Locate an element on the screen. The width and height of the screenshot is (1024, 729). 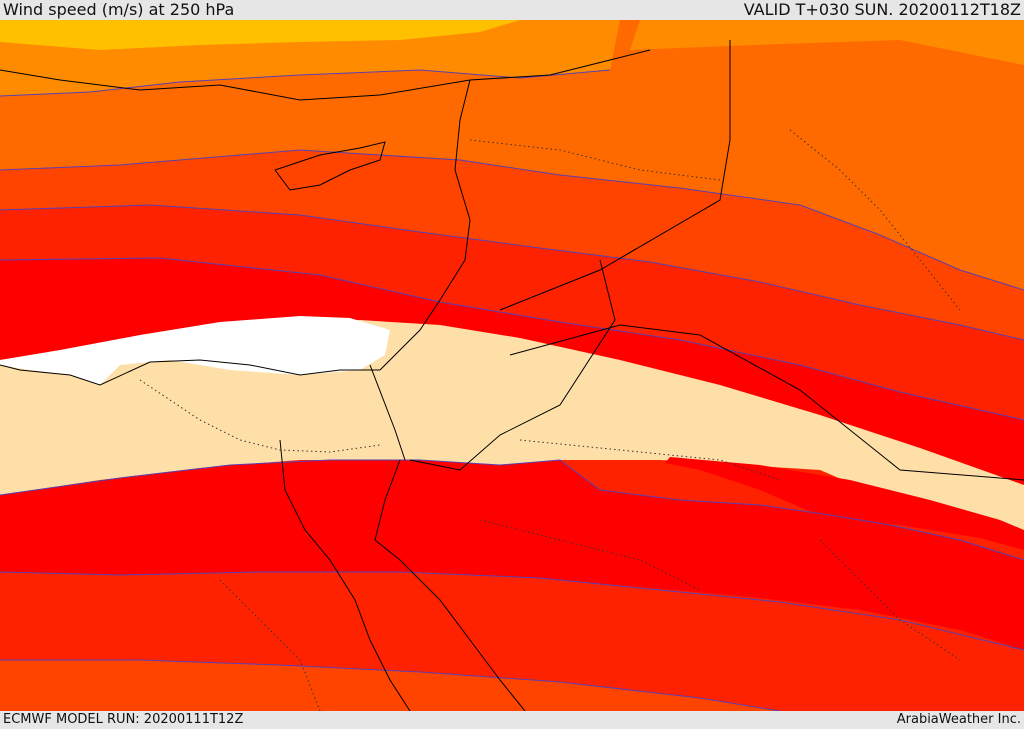
sinai-border is located at coordinates (387, 412).